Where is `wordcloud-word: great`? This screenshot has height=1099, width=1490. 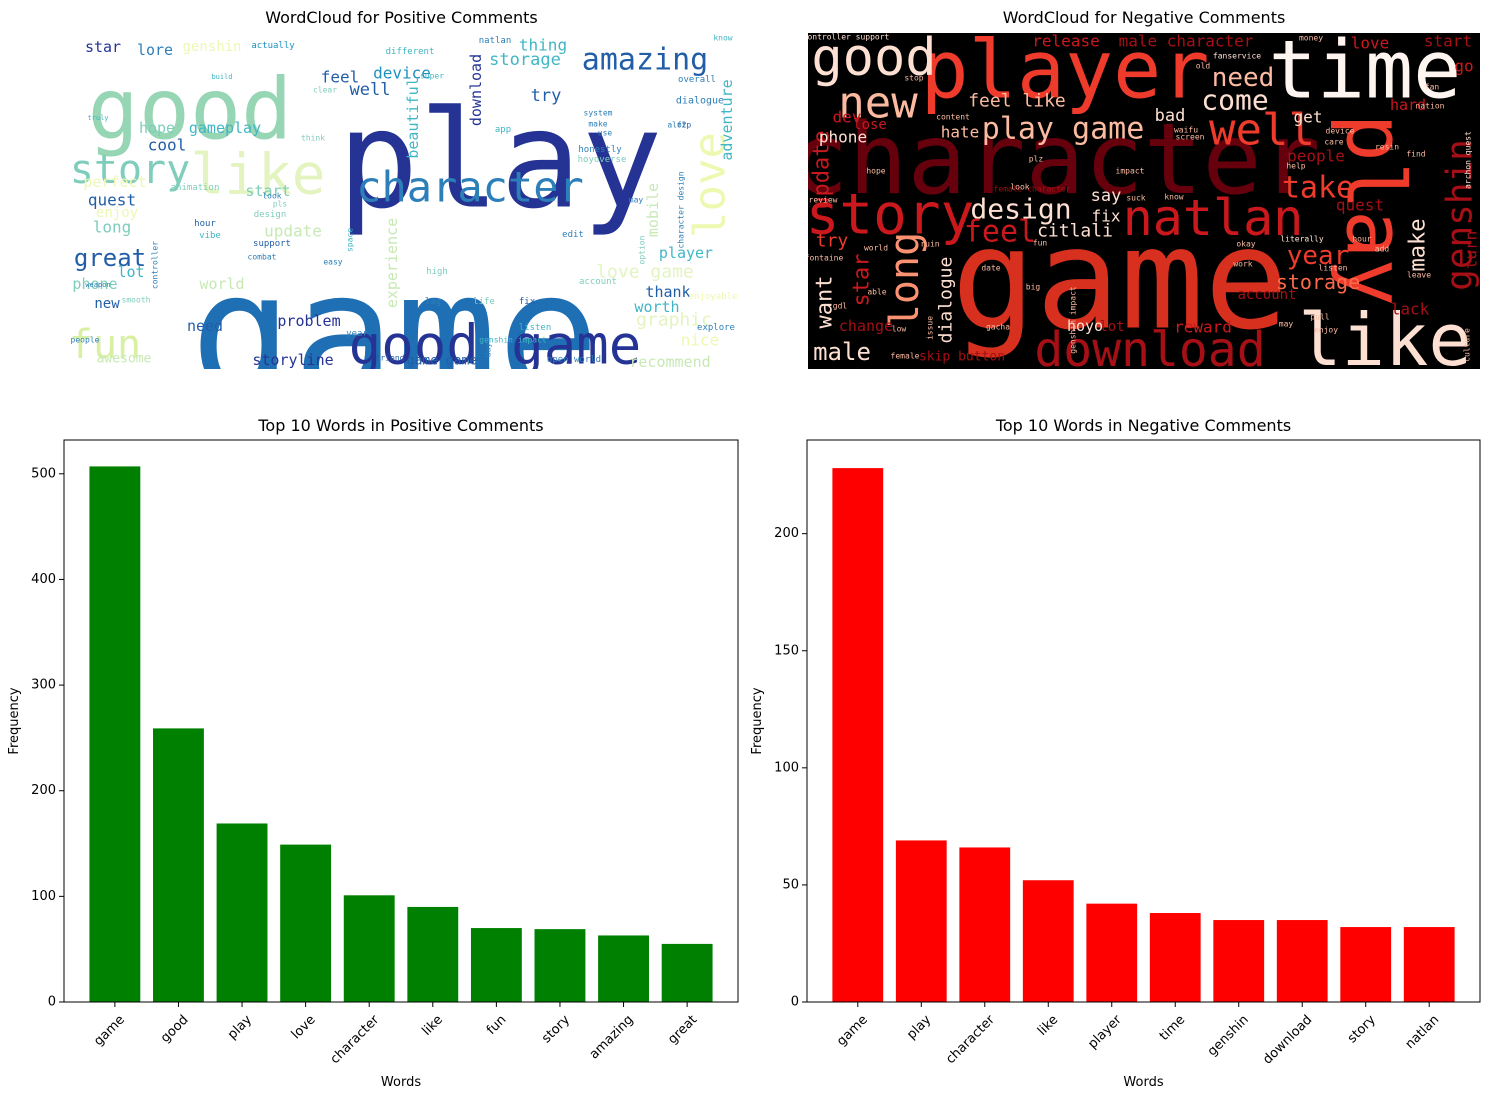 wordcloud-word: great is located at coordinates (110, 258).